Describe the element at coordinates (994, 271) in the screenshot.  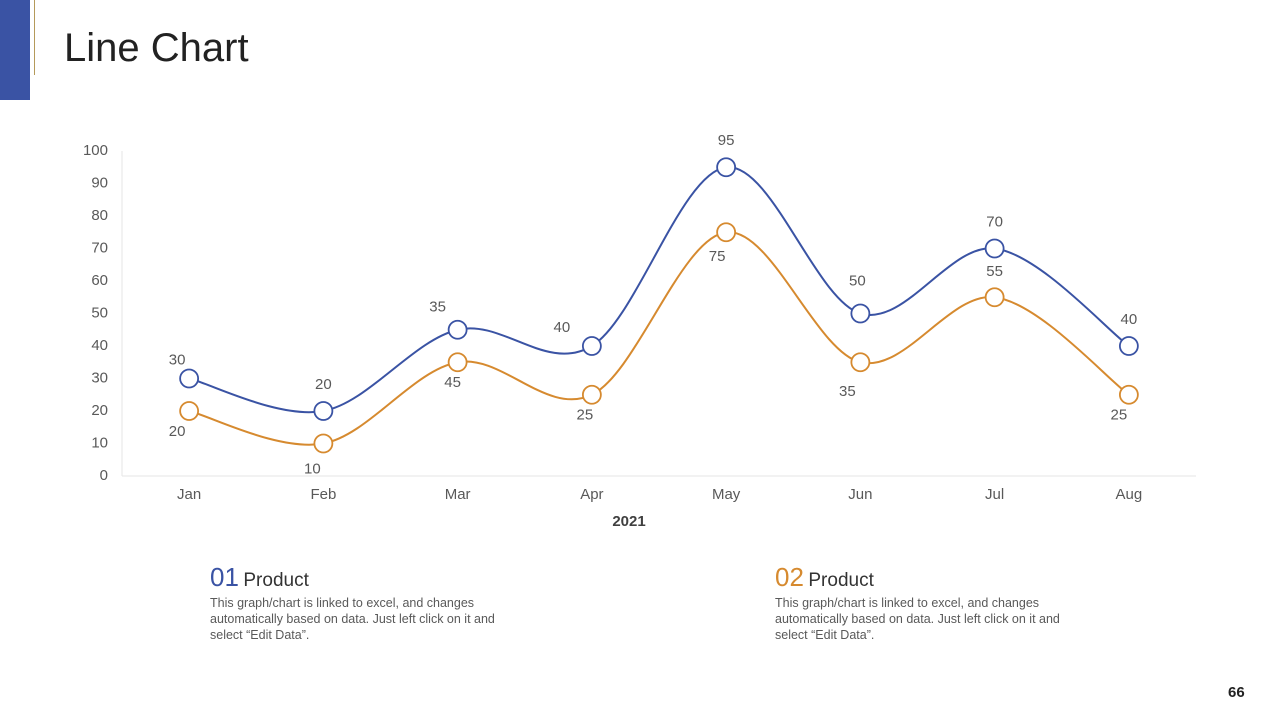
I see `data-label: 55` at that location.